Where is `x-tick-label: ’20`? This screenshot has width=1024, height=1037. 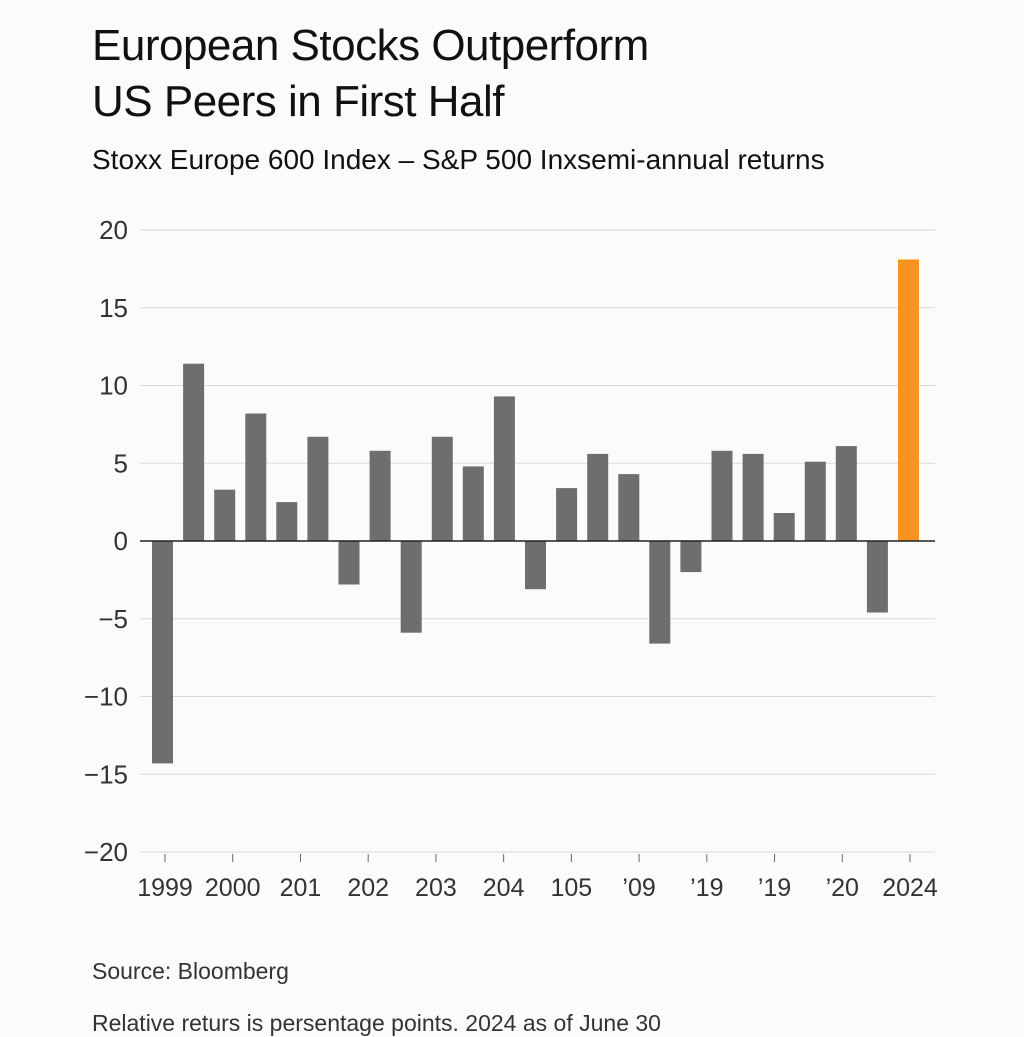
x-tick-label: ’20 is located at coordinates (842, 888).